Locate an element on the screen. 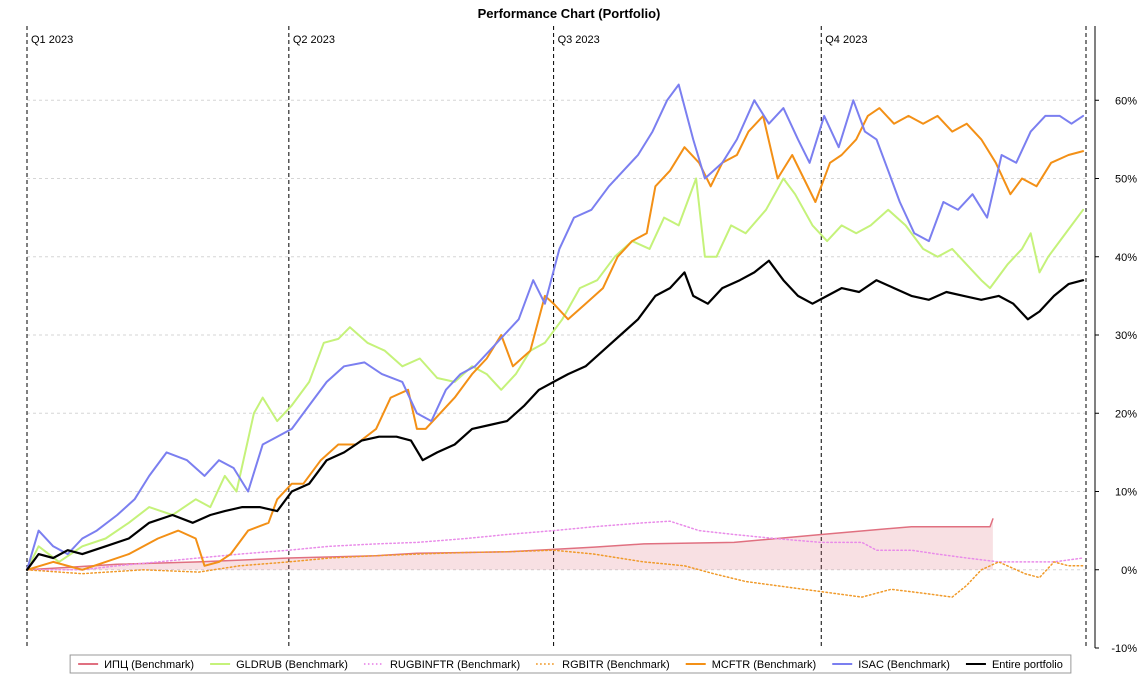  y-tick-label: 30% is located at coordinates (1126, 336).